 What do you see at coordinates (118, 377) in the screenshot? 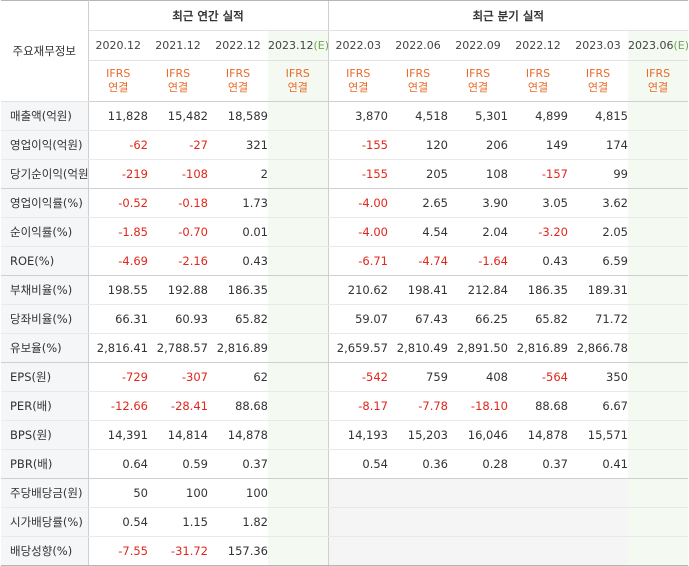
I see `value-cell: -729` at bounding box center [118, 377].